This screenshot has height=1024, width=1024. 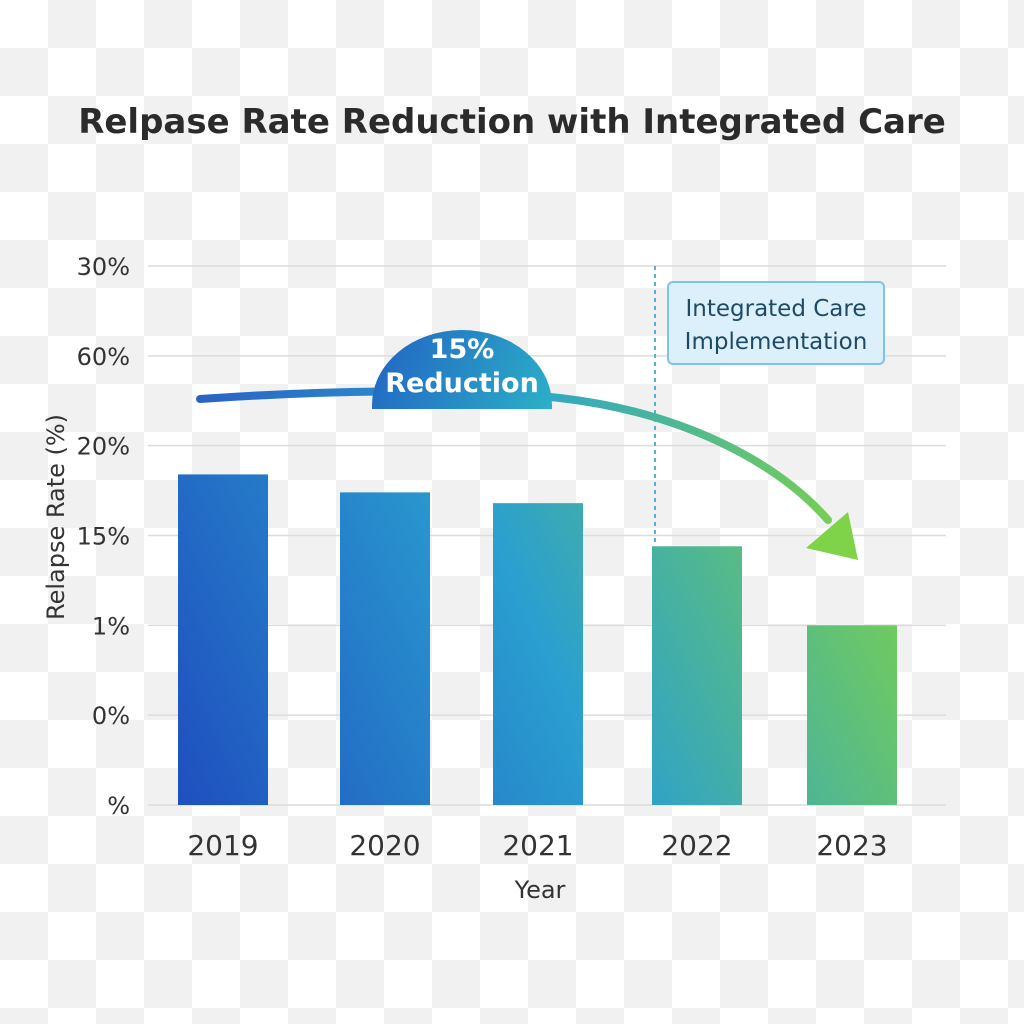 What do you see at coordinates (103, 267) in the screenshot?
I see `y-tick-label: 30%` at bounding box center [103, 267].